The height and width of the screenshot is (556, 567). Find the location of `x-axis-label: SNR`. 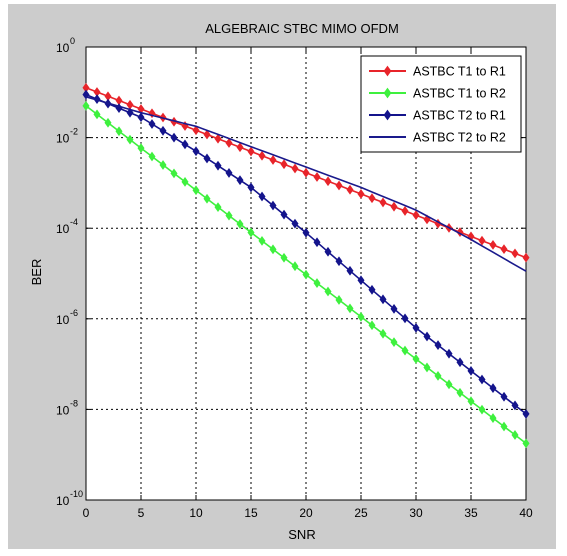

x-axis-label: SNR is located at coordinates (301, 534).